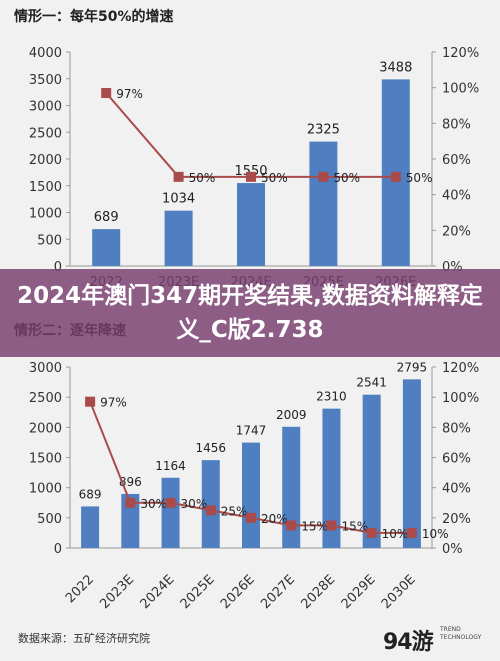 This screenshot has width=500, height=661. What do you see at coordinates (412, 367) in the screenshot?
I see `chart2-bar-value-label: 2795` at bounding box center [412, 367].